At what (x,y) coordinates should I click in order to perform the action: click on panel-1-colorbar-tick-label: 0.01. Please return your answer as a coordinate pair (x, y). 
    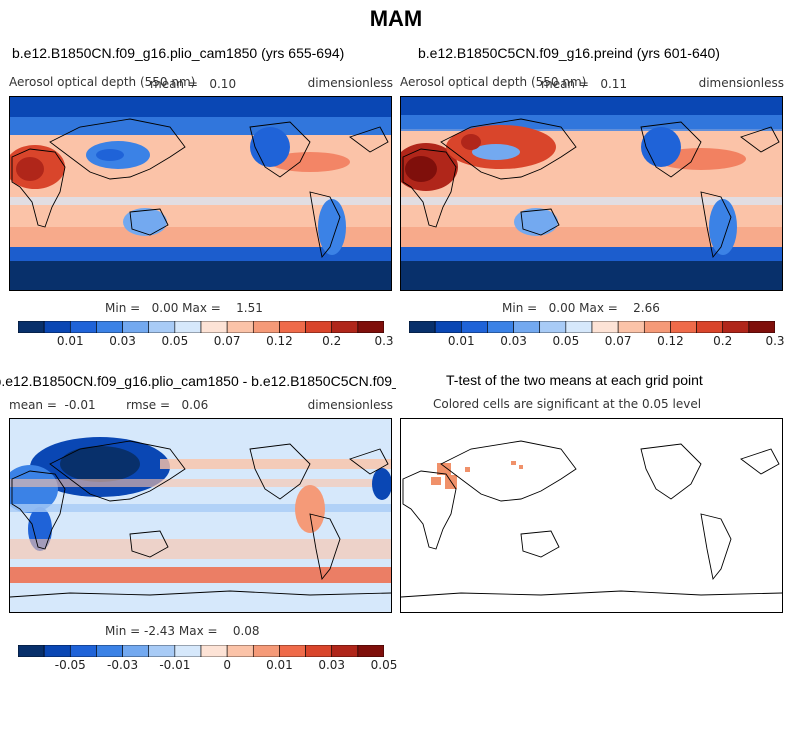
    Looking at the image, I should click on (70, 341).